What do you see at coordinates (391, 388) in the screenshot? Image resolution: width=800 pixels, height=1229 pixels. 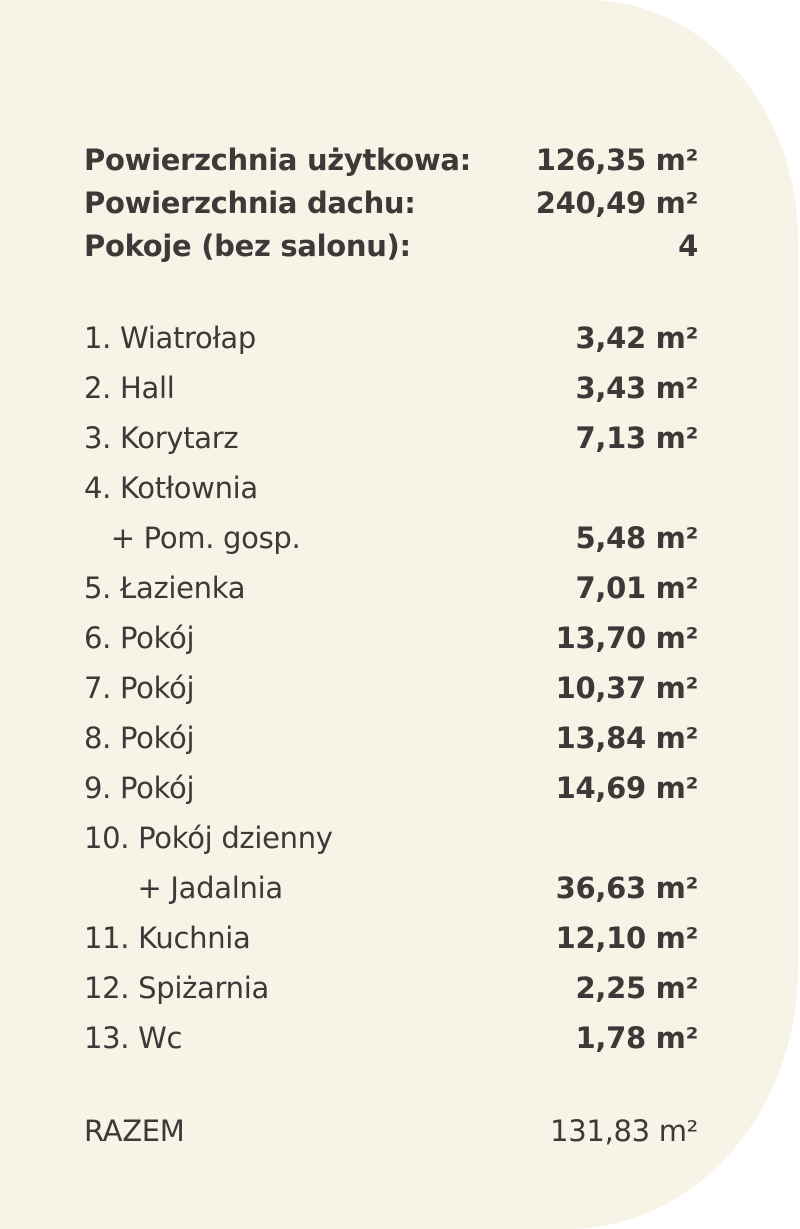 I see `room-row: 2. Hall 3,43 m²` at bounding box center [391, 388].